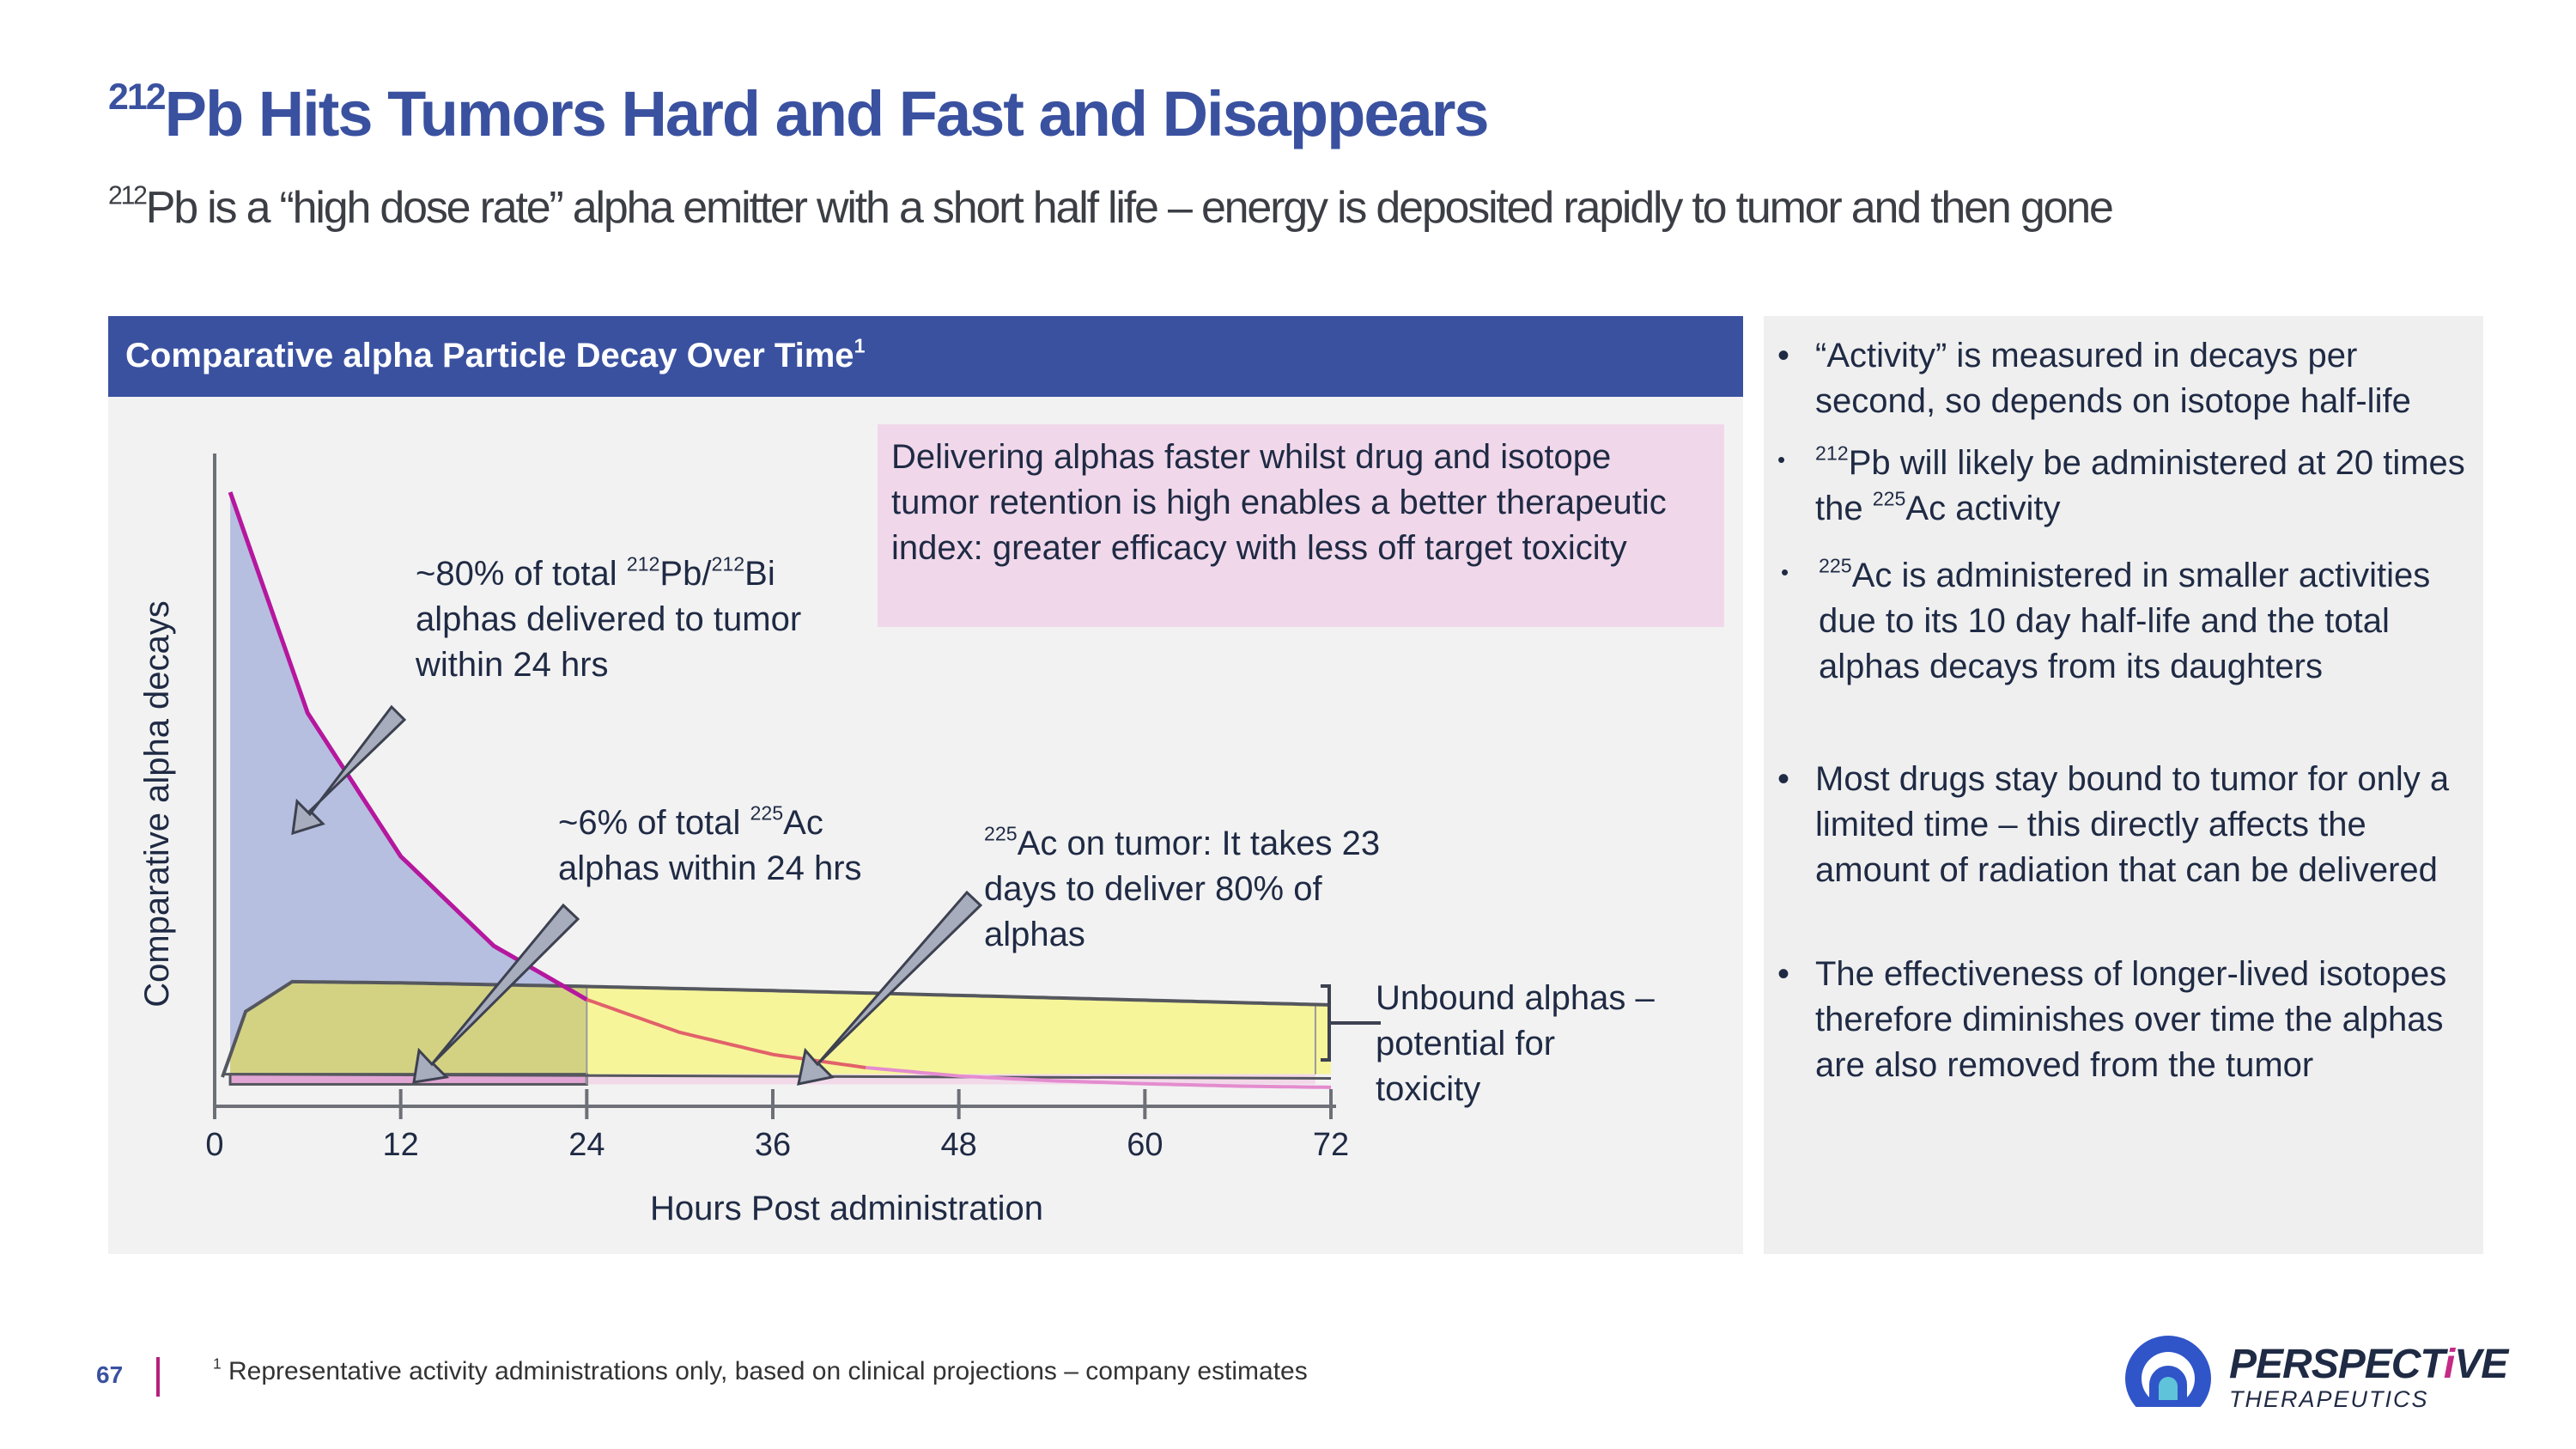 The height and width of the screenshot is (1449, 2576). Describe the element at coordinates (777, 1126) in the screenshot. I see `x-ticks: 0 12 24 36 48 60 72` at that location.